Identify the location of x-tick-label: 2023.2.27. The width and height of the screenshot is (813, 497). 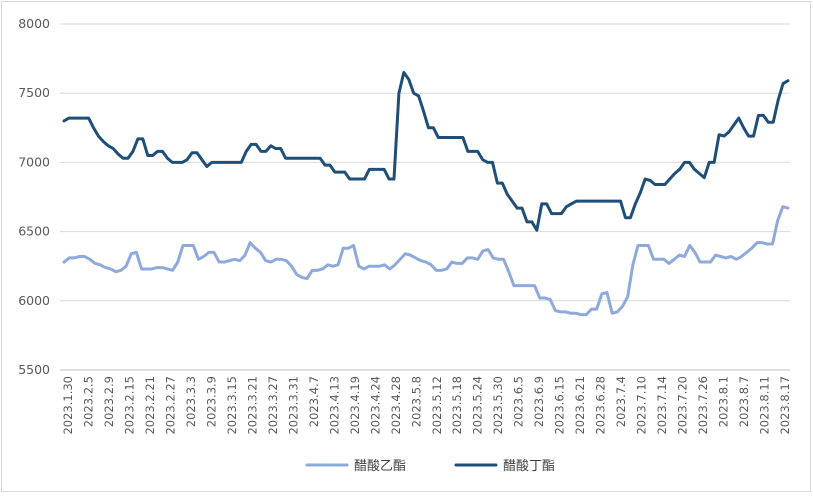
(170, 405).